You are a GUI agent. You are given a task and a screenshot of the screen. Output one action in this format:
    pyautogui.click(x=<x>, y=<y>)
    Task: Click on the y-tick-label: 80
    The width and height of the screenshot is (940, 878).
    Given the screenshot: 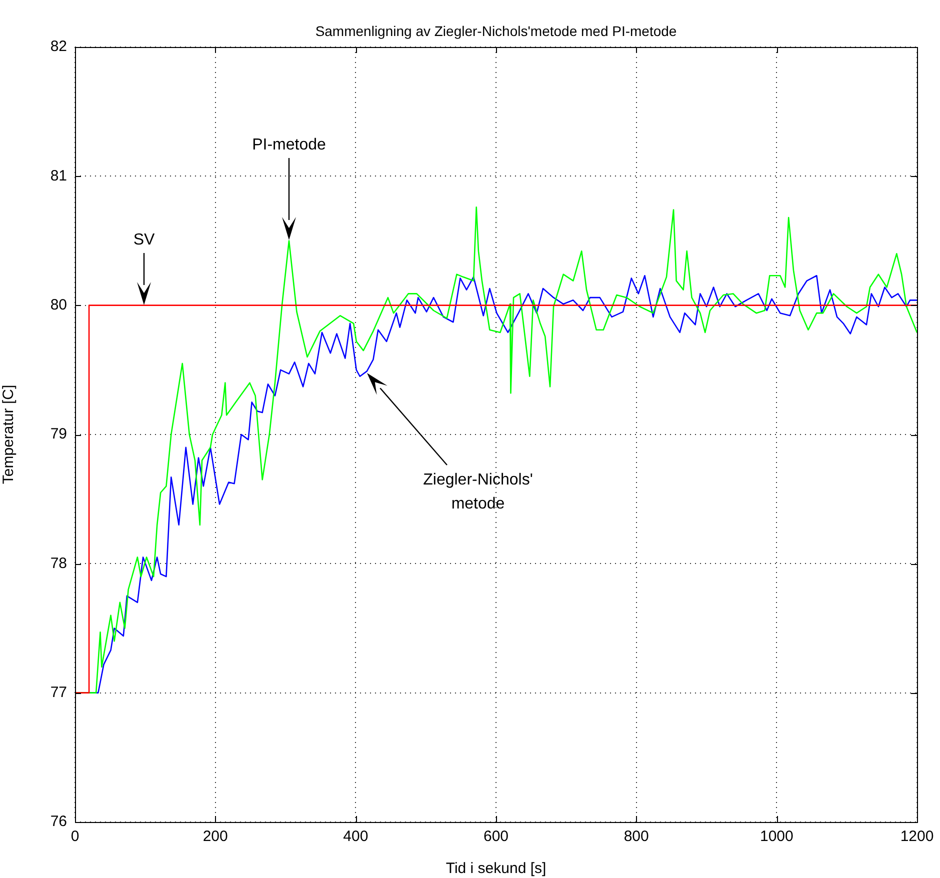 What is the action you would take?
    pyautogui.click(x=58, y=305)
    